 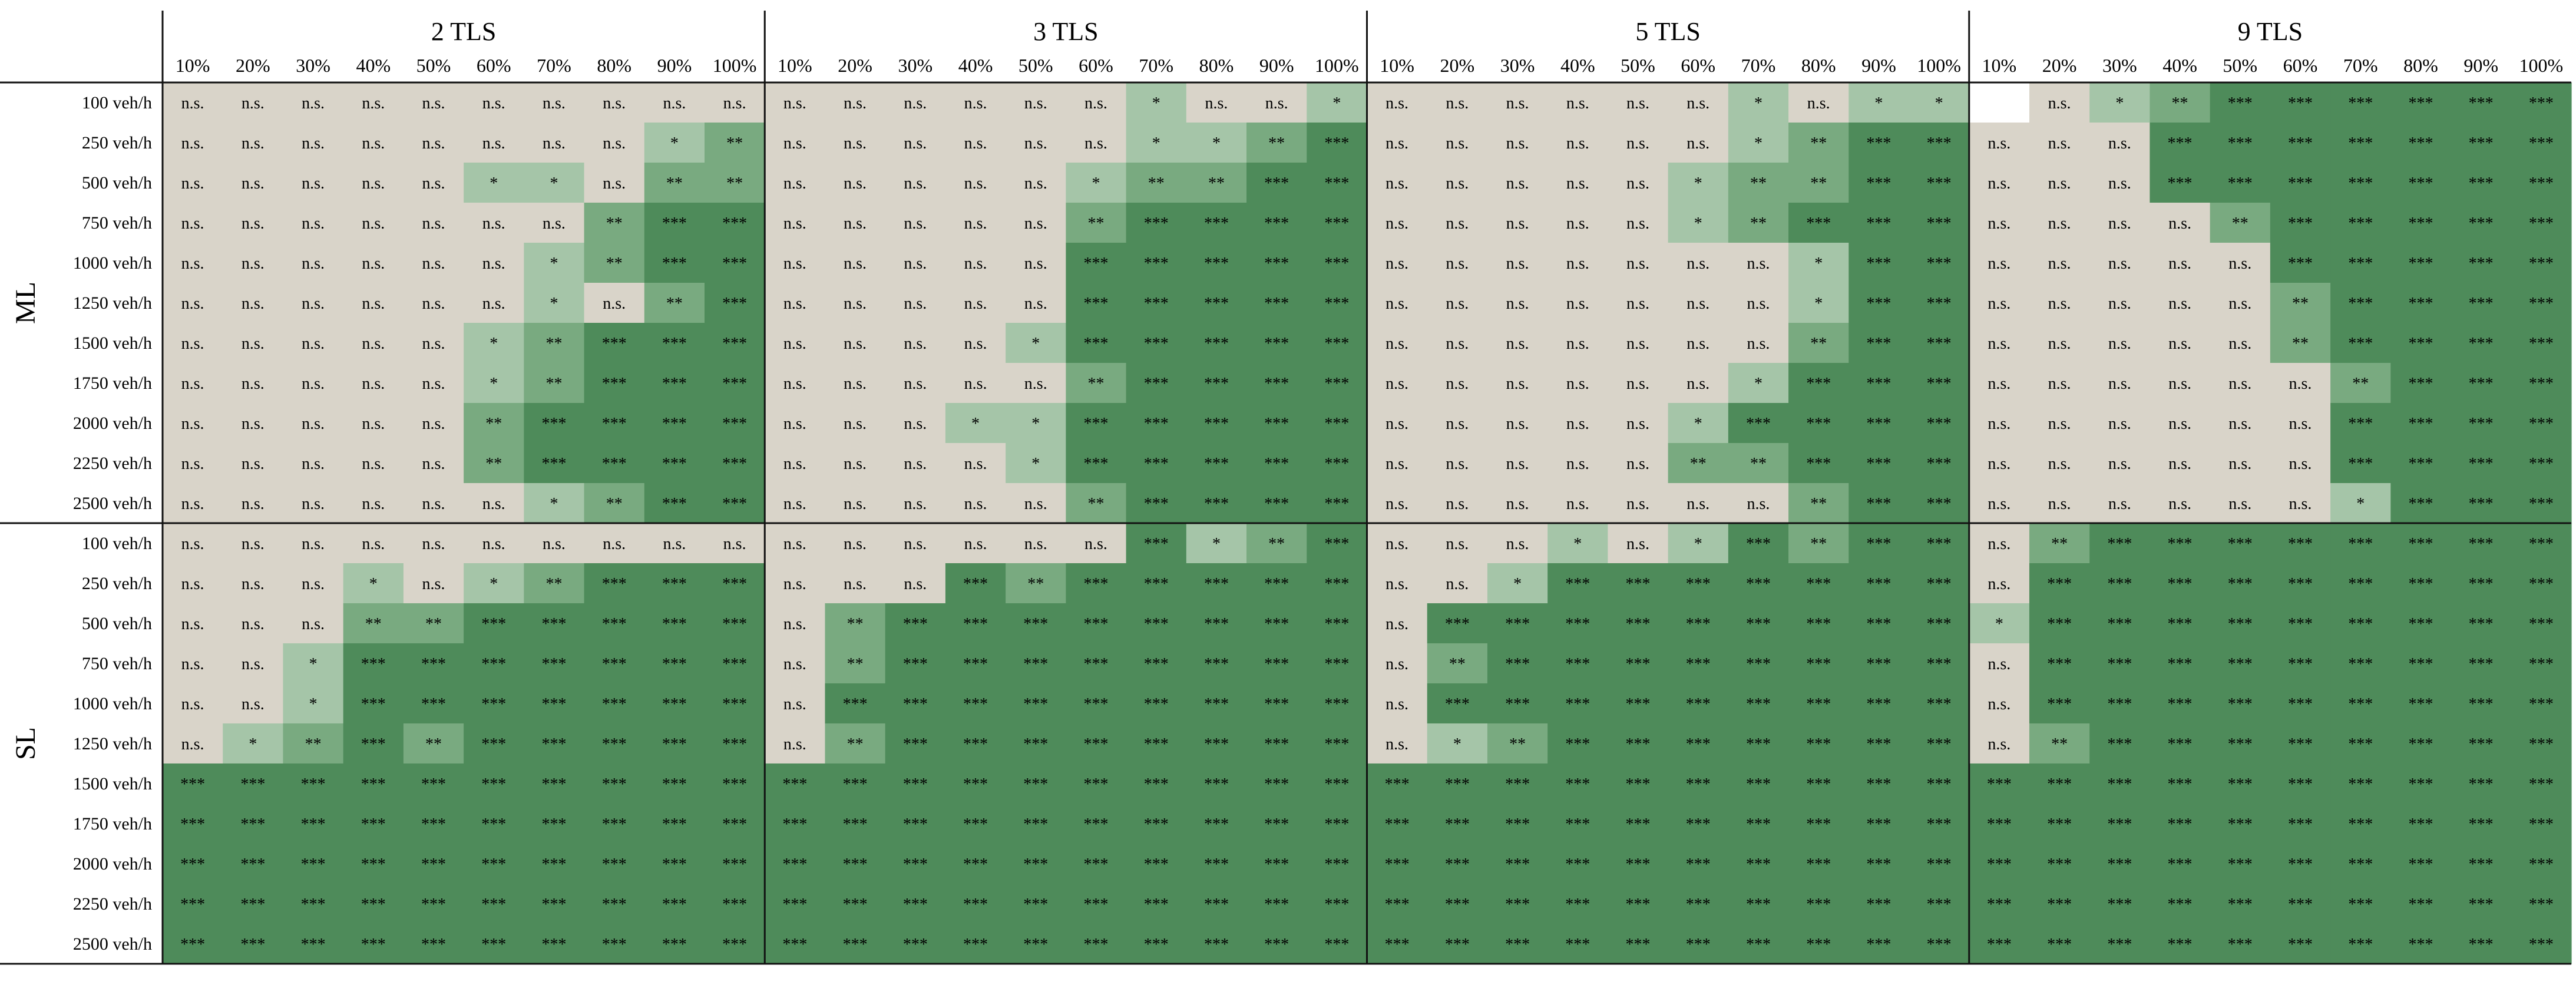 I want to click on cell-sl-9-tls-1250-veh-h-10-label: n.s., so click(x=1999, y=744).